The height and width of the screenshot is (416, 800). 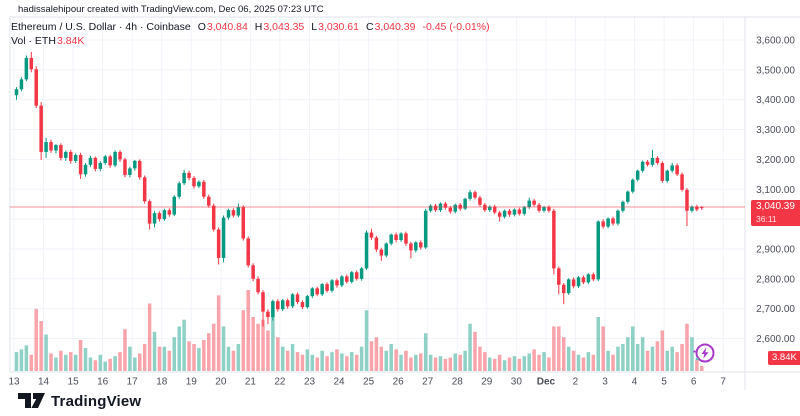 What do you see at coordinates (133, 382) in the screenshot?
I see `time-axis-label: 17` at bounding box center [133, 382].